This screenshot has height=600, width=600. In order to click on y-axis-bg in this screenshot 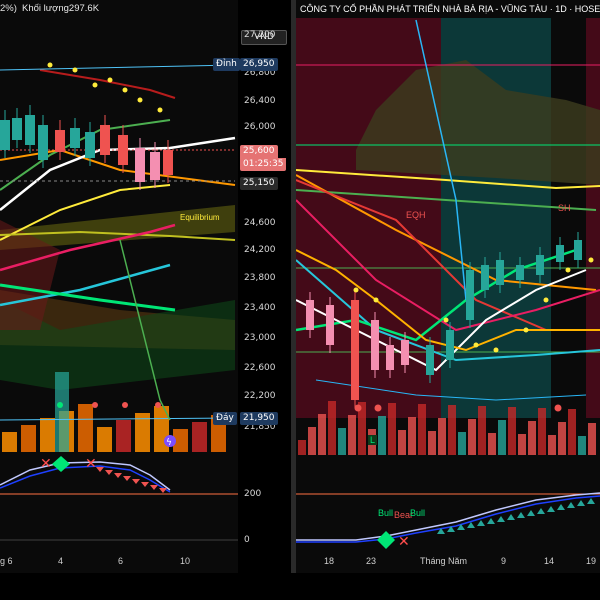, I will do `click(264, 286)`.